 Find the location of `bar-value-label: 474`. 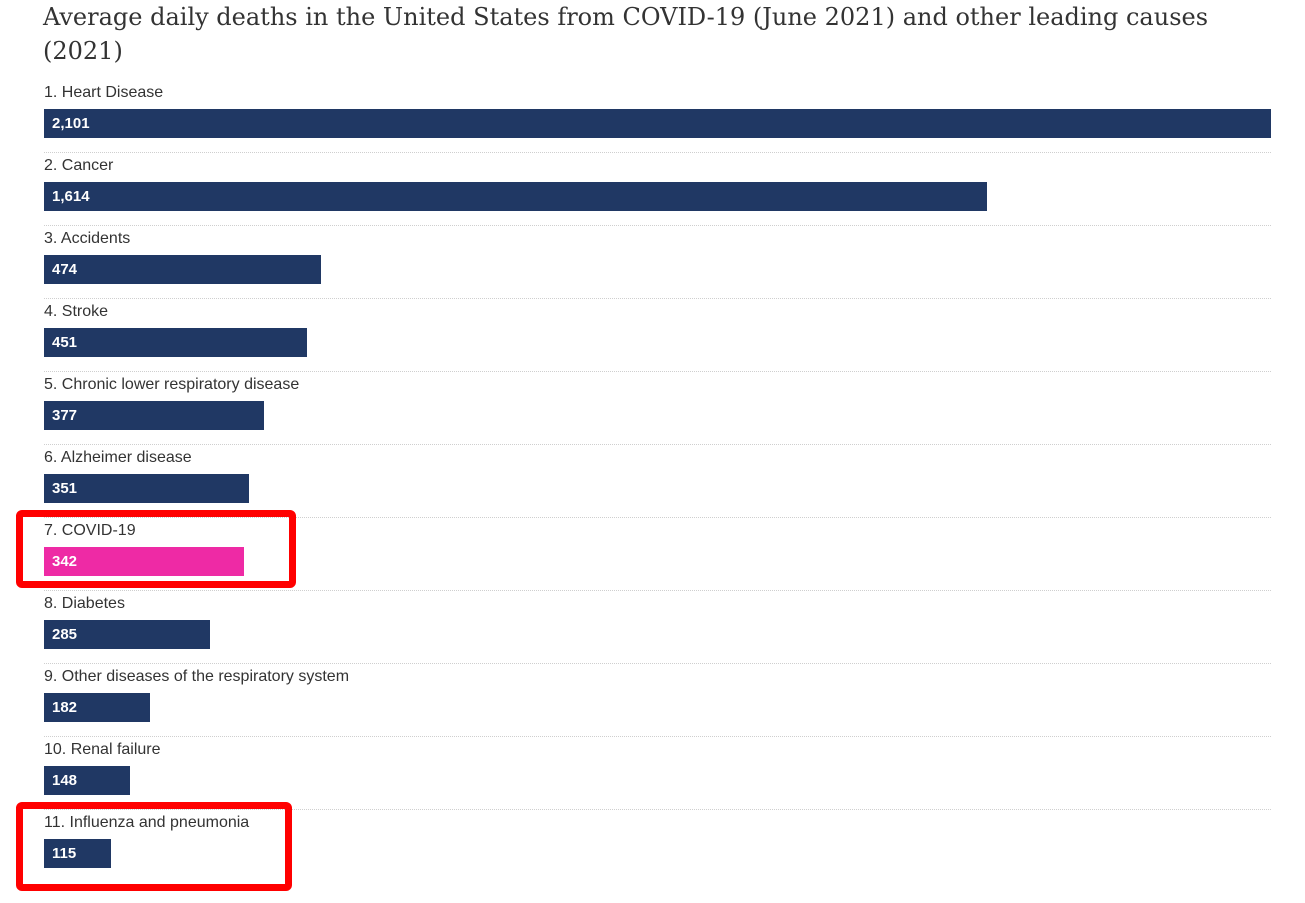

bar-value-label: 474 is located at coordinates (65, 269).